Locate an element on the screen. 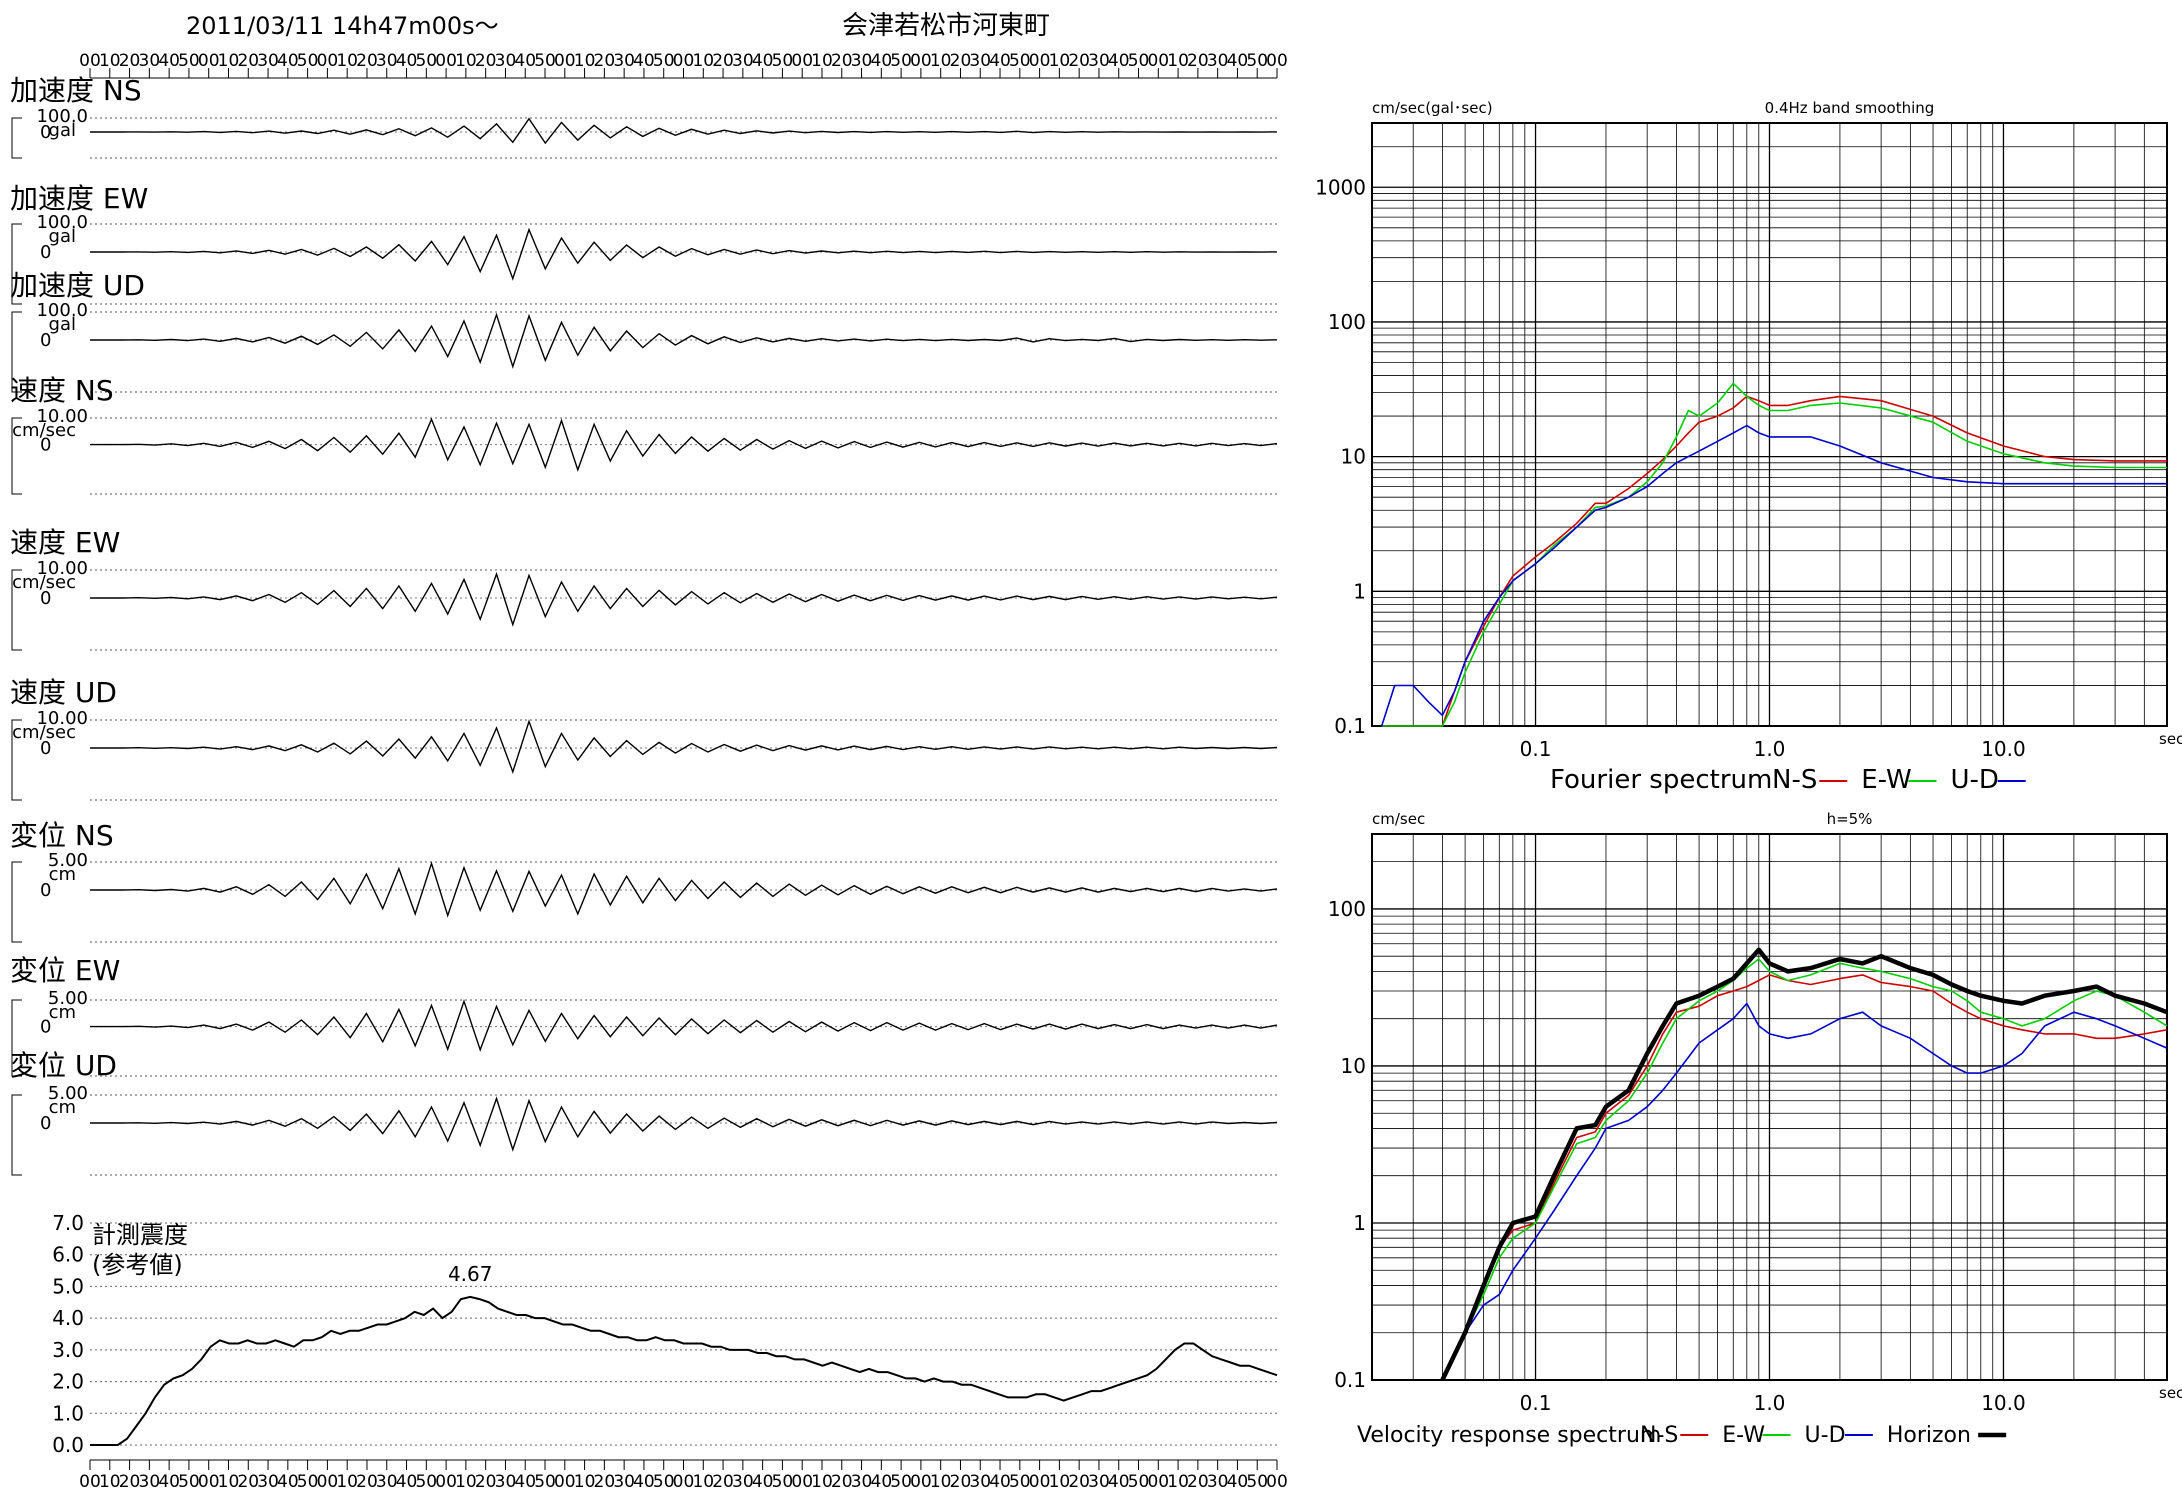  trace-title: 変位 NS is located at coordinates (62, 835).